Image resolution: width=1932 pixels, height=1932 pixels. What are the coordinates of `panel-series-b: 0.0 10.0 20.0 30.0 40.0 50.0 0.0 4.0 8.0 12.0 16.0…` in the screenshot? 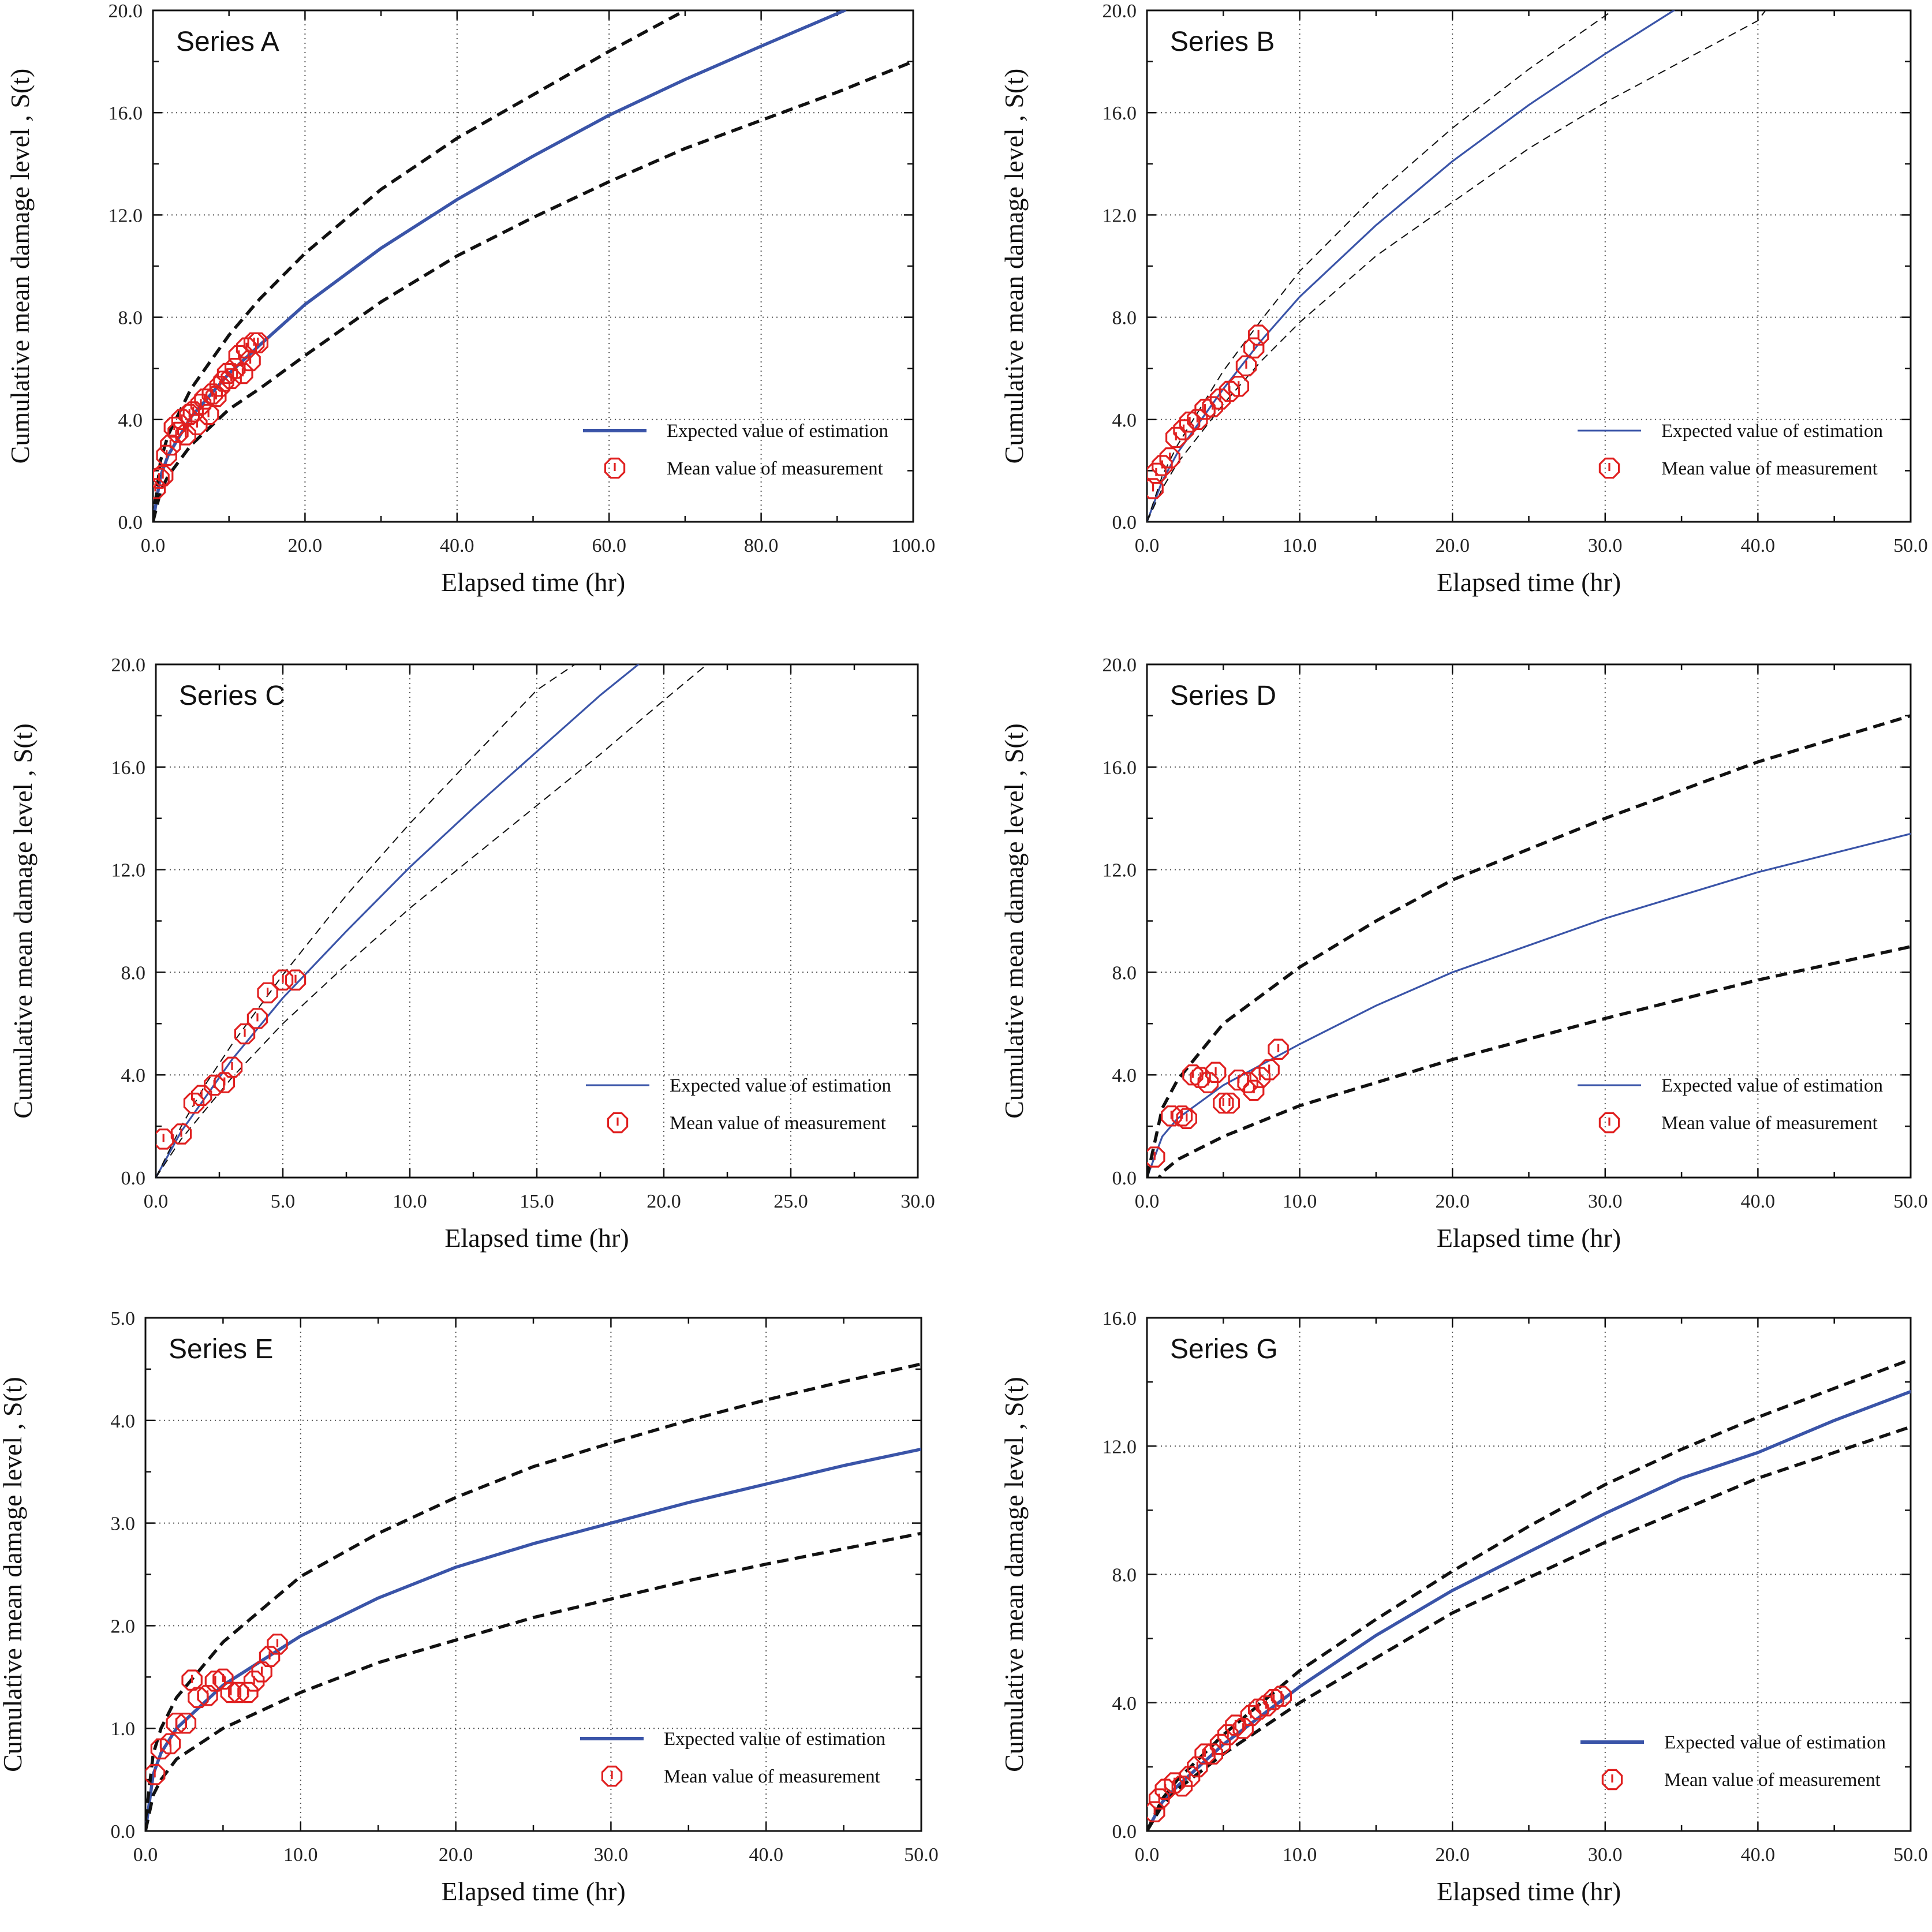 It's located at (1463, 299).